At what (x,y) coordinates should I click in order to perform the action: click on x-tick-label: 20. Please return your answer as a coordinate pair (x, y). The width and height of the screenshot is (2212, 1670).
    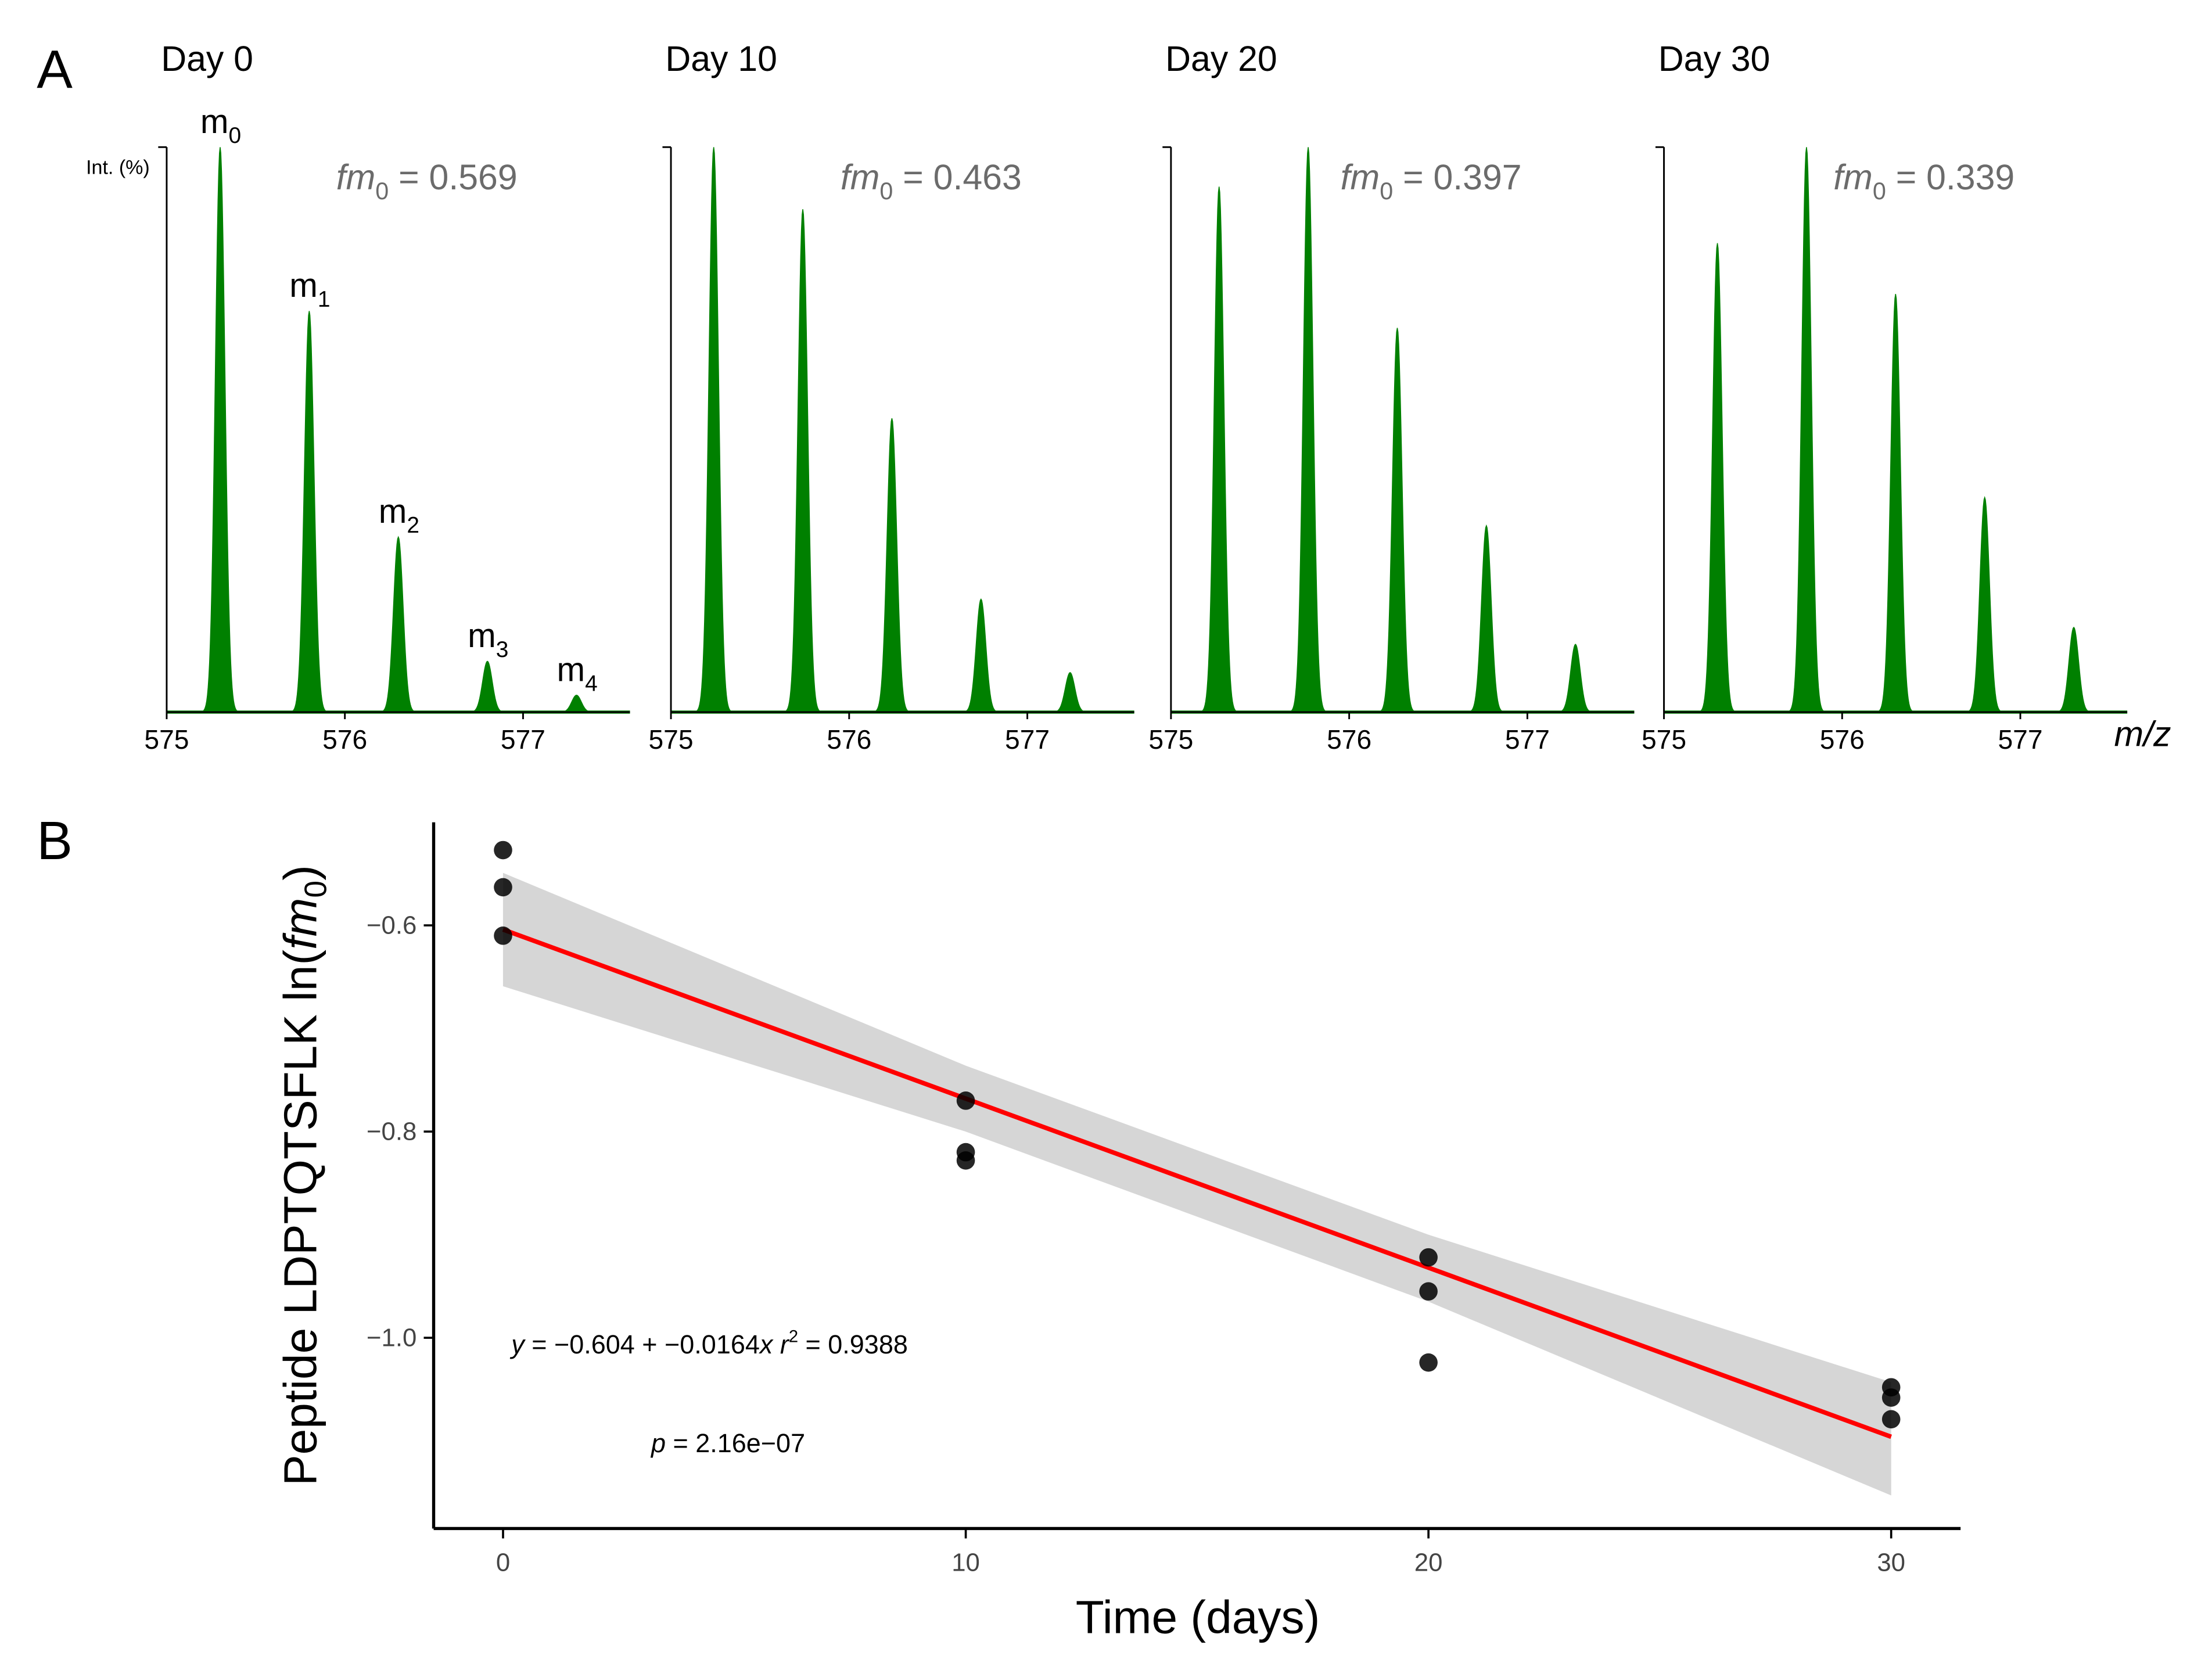
    Looking at the image, I should click on (1429, 1562).